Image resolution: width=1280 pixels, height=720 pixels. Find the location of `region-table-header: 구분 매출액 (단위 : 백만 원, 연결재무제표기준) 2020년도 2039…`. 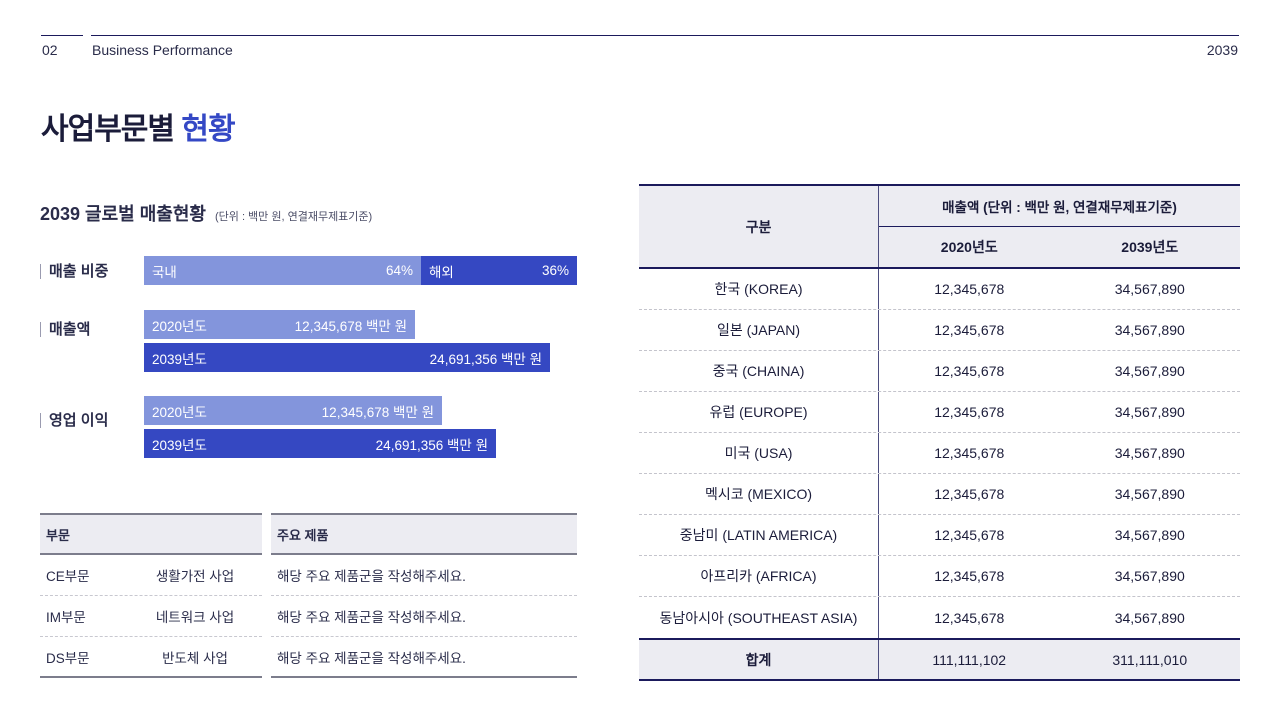

region-table-header: 구분 매출액 (단위 : 백만 원, 연결재무제표기준) 2020년도 2039… is located at coordinates (939, 227).